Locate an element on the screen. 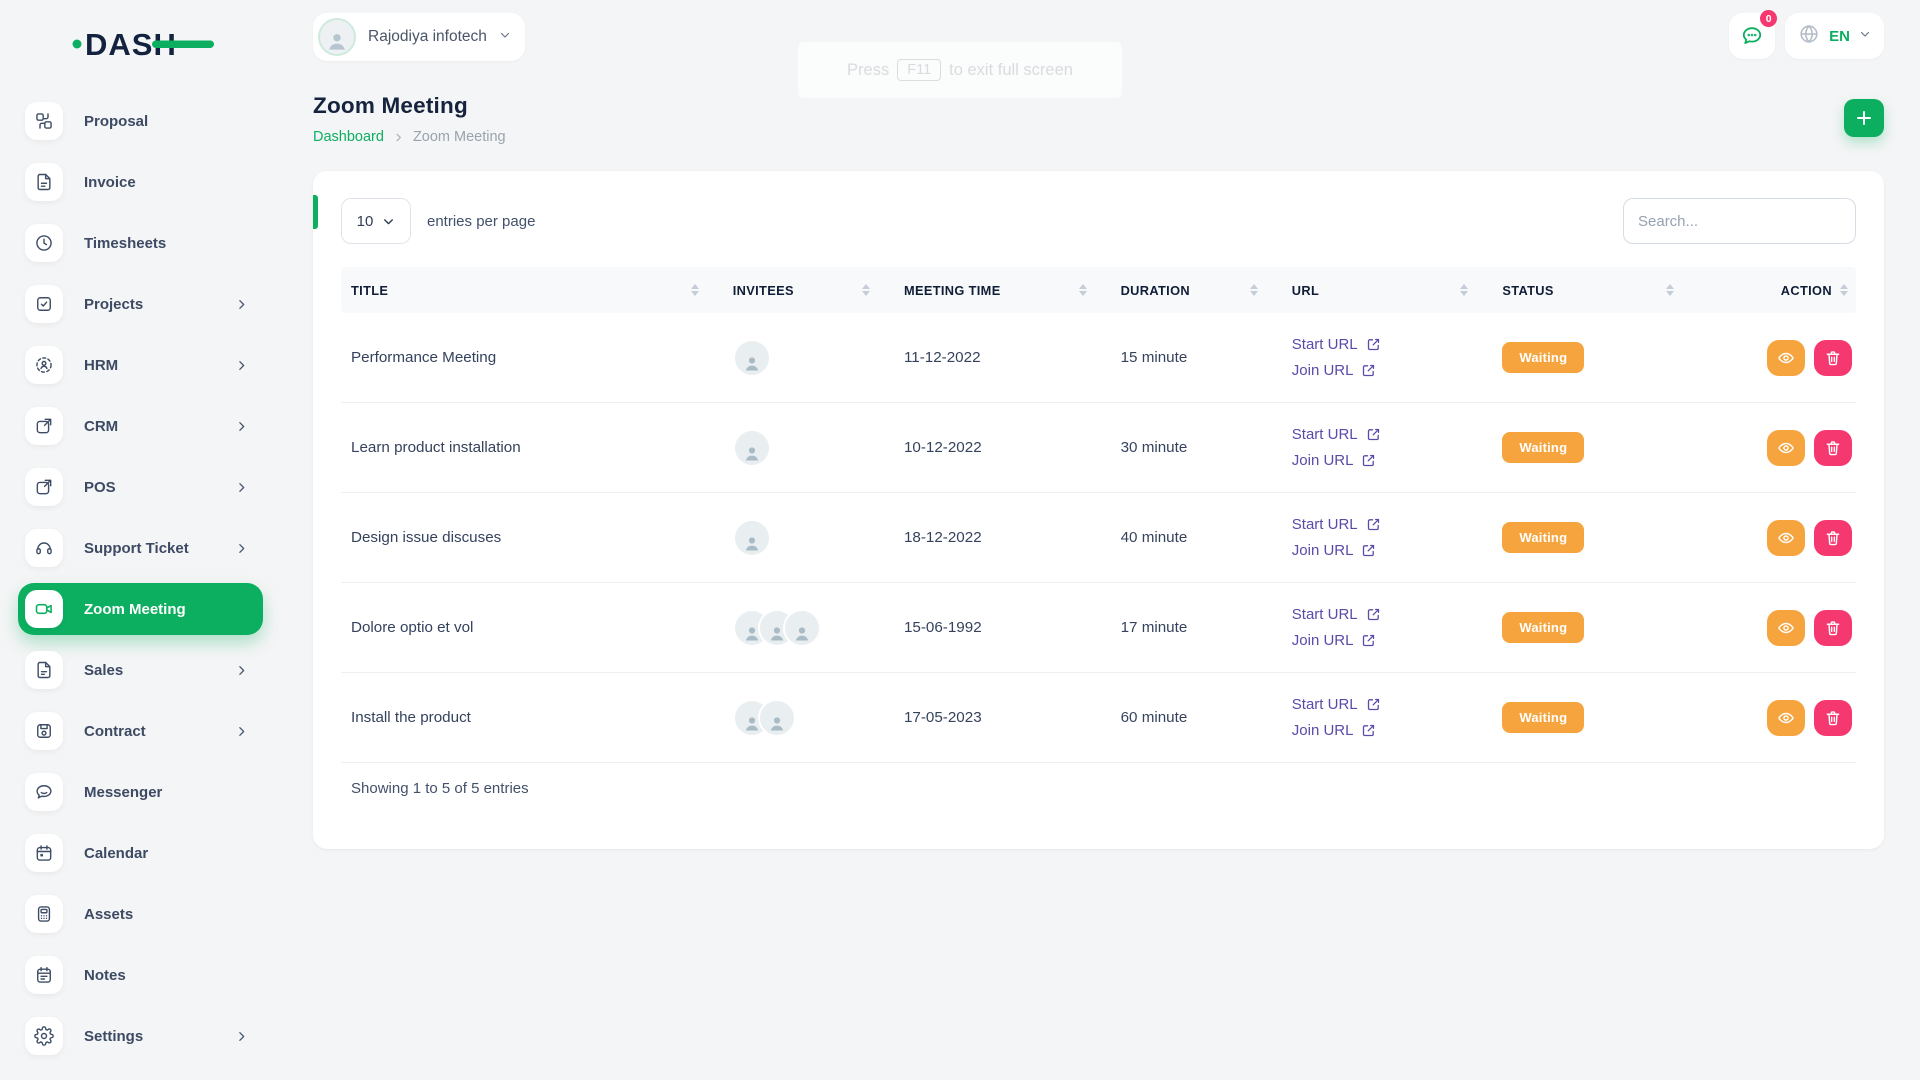  meeting-time: 11-12-2022 is located at coordinates (942, 357).